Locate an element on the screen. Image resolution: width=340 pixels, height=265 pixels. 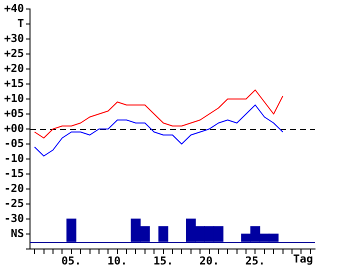
y-tick-label: +25 is located at coordinates (14, 53).